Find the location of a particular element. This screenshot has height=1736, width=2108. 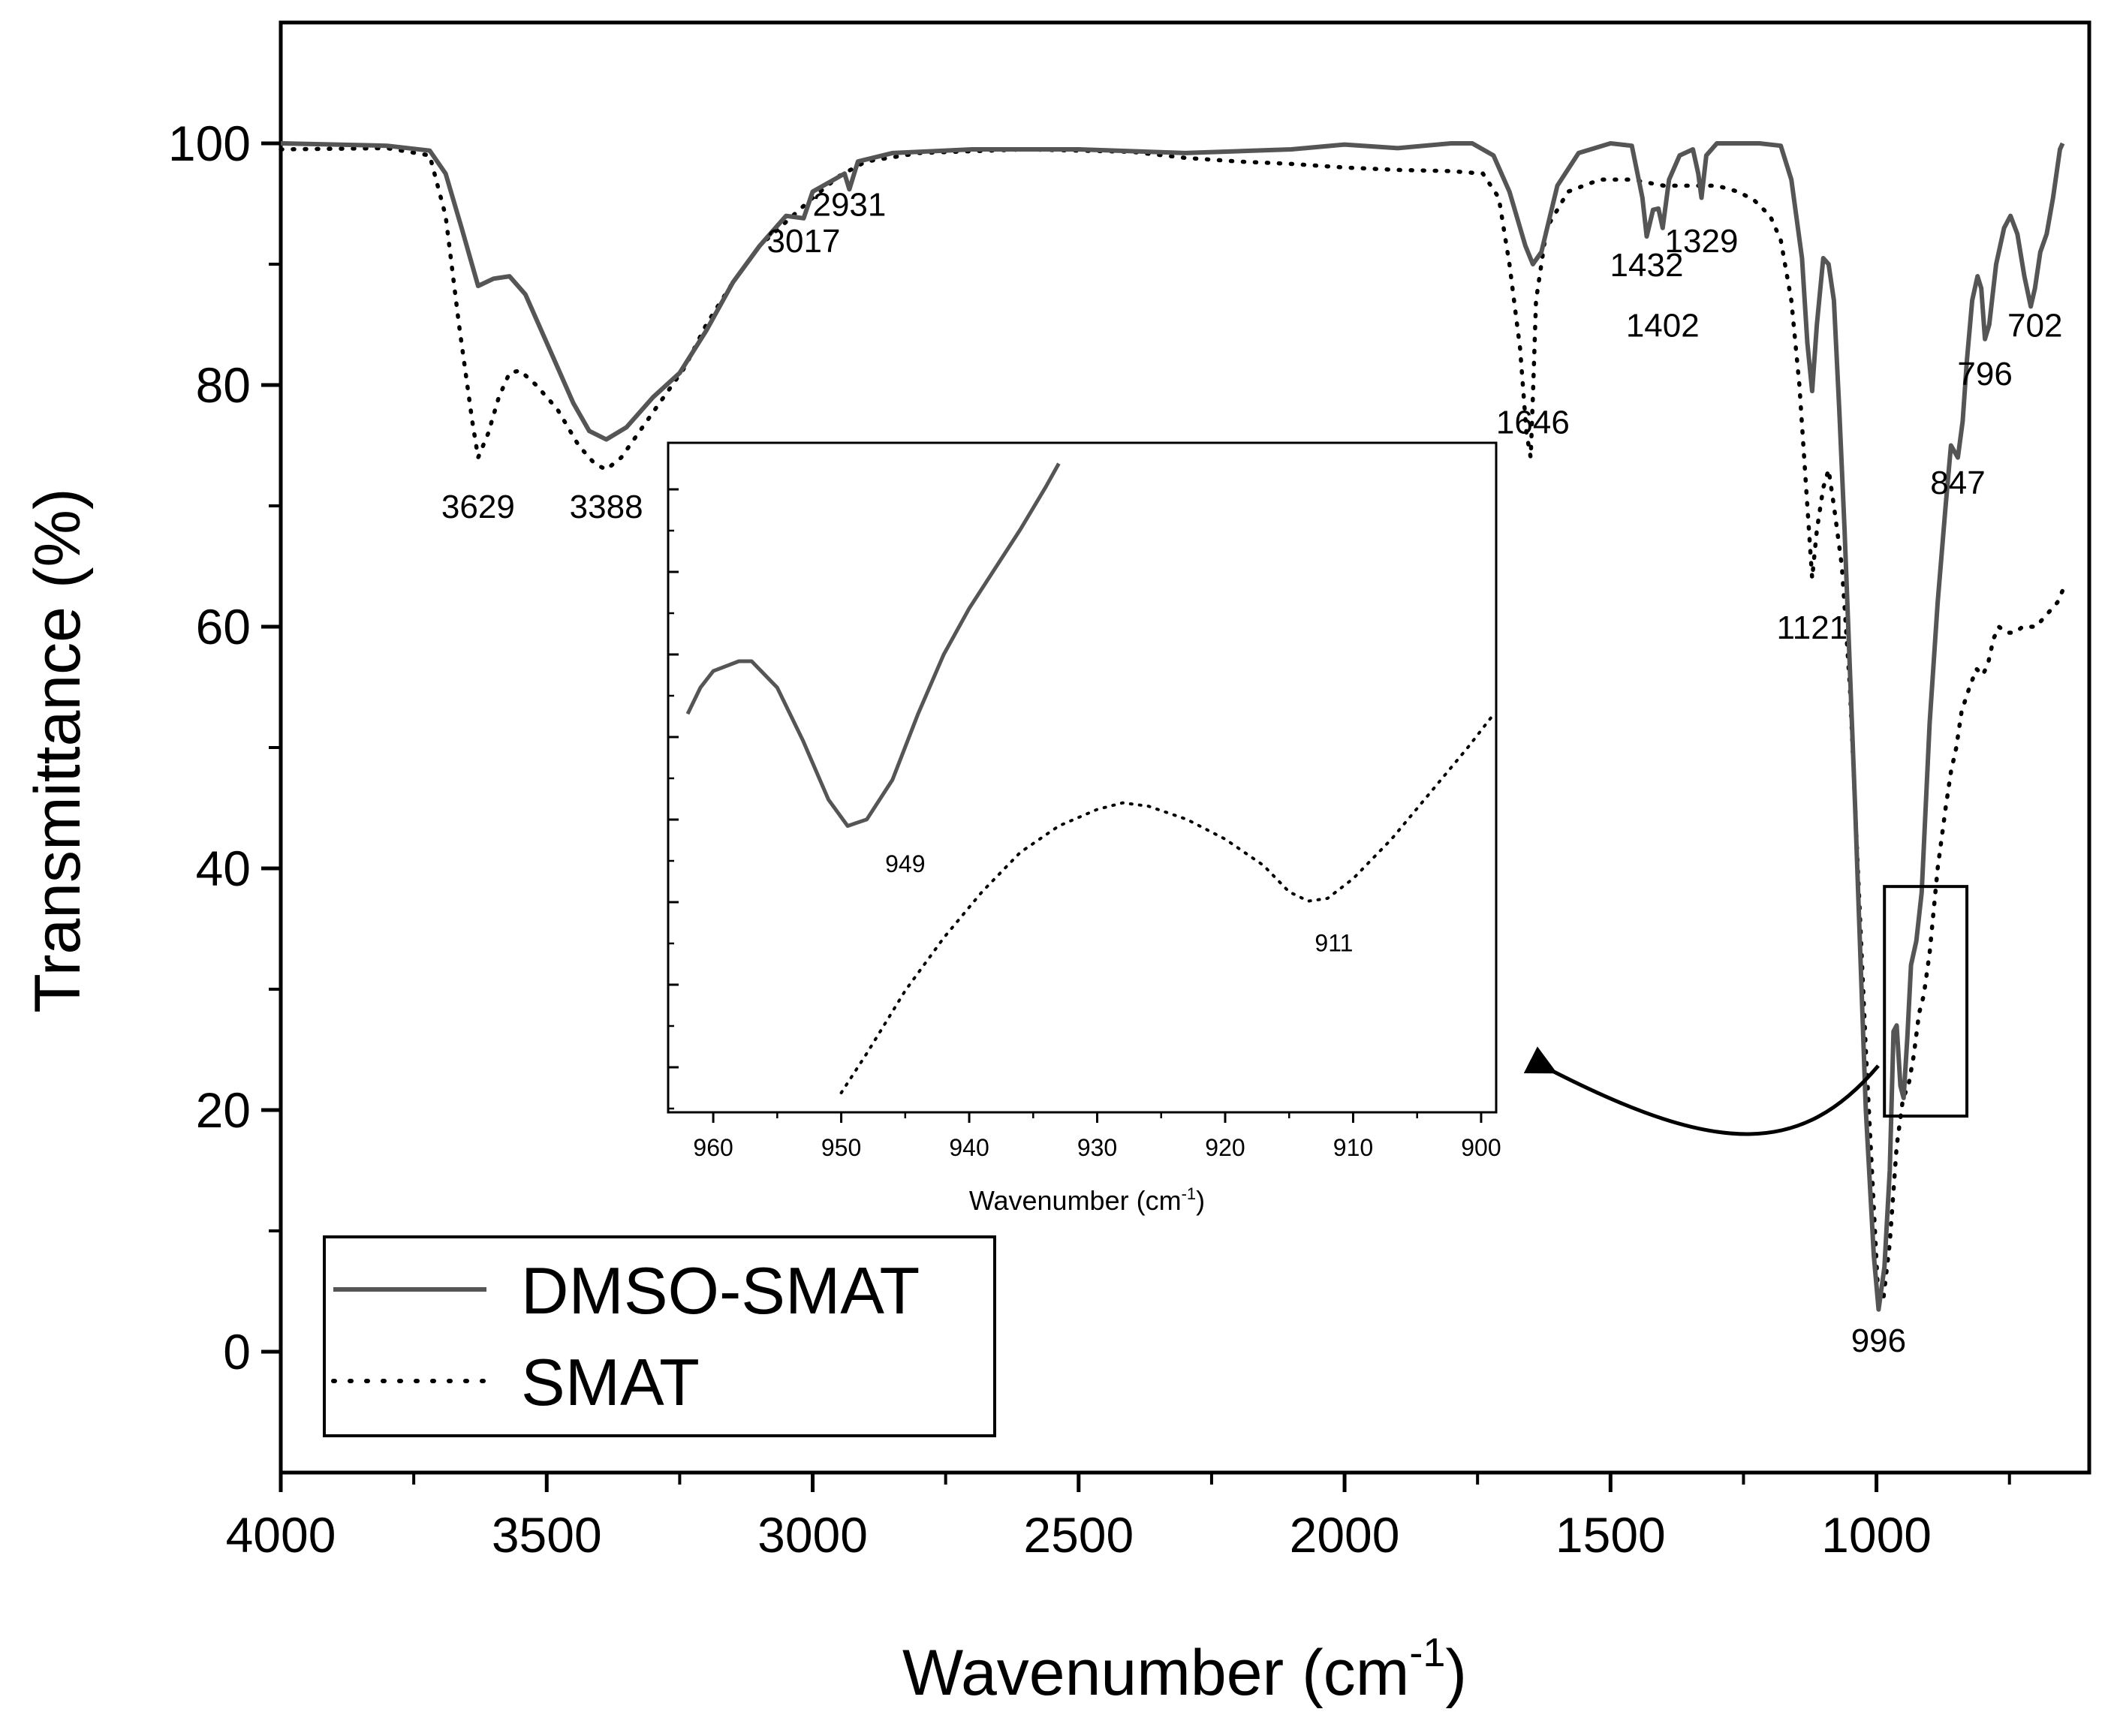

zoom-region-box is located at coordinates (1926, 1001).